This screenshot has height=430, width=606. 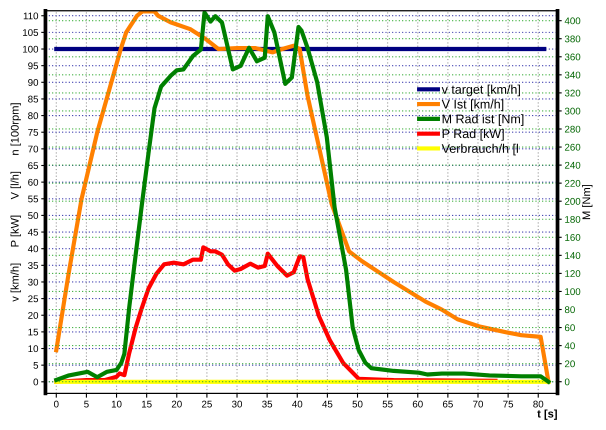 What do you see at coordinates (569, 346) in the screenshot?
I see `y2-tick-label: 40` at bounding box center [569, 346].